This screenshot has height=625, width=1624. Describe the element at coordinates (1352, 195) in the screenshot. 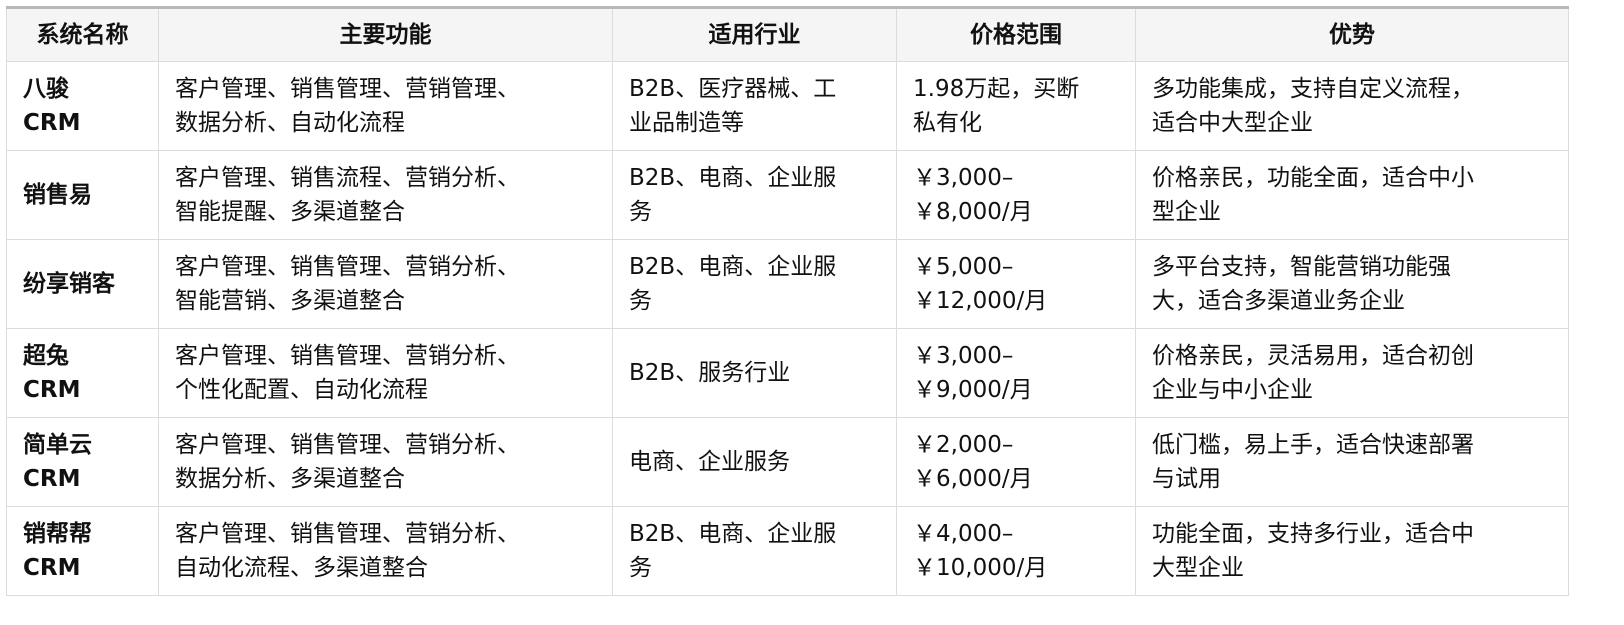

I see `cell-advantage: 价格亲民，功能全面，适合中小 型企业` at that location.